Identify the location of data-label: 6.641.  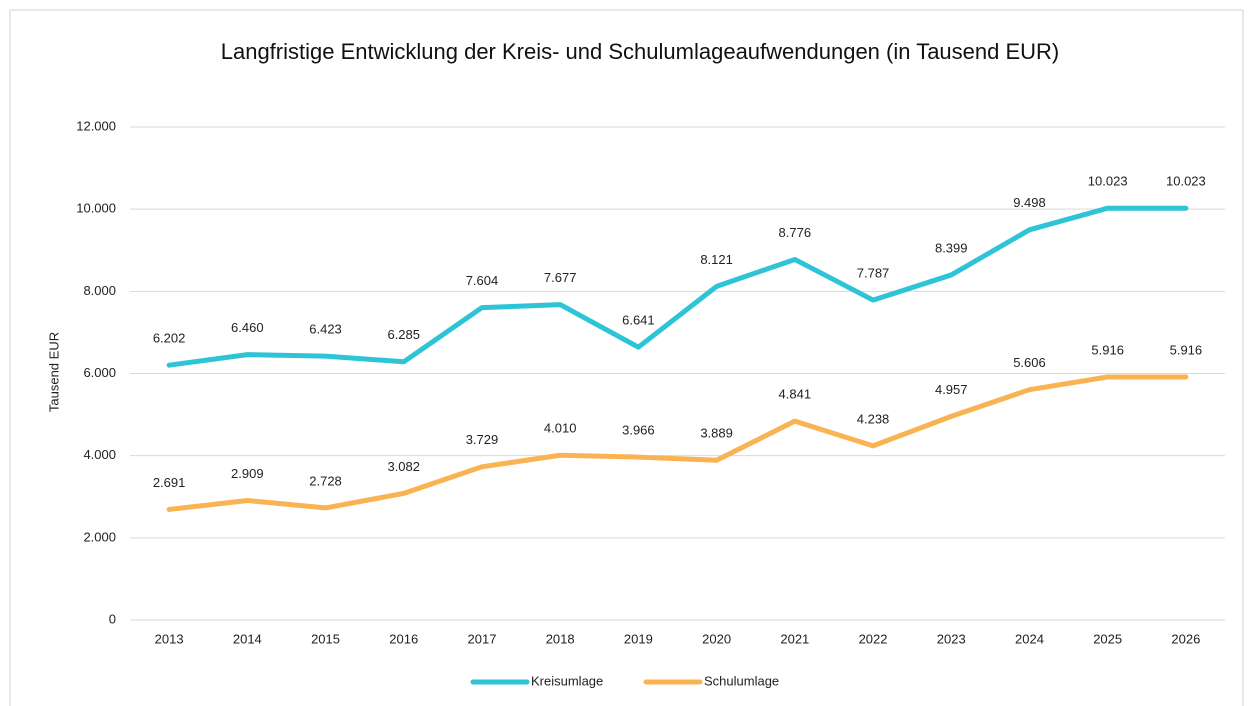
(638, 320).